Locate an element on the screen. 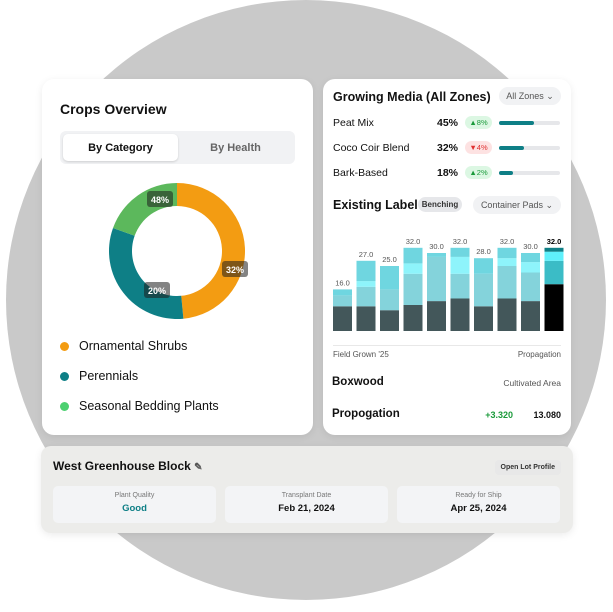 Image resolution: width=613 pixels, height=612 pixels. stat-ready-for-ship: Ready for Ship Apr 25, 2024 is located at coordinates (478, 504).